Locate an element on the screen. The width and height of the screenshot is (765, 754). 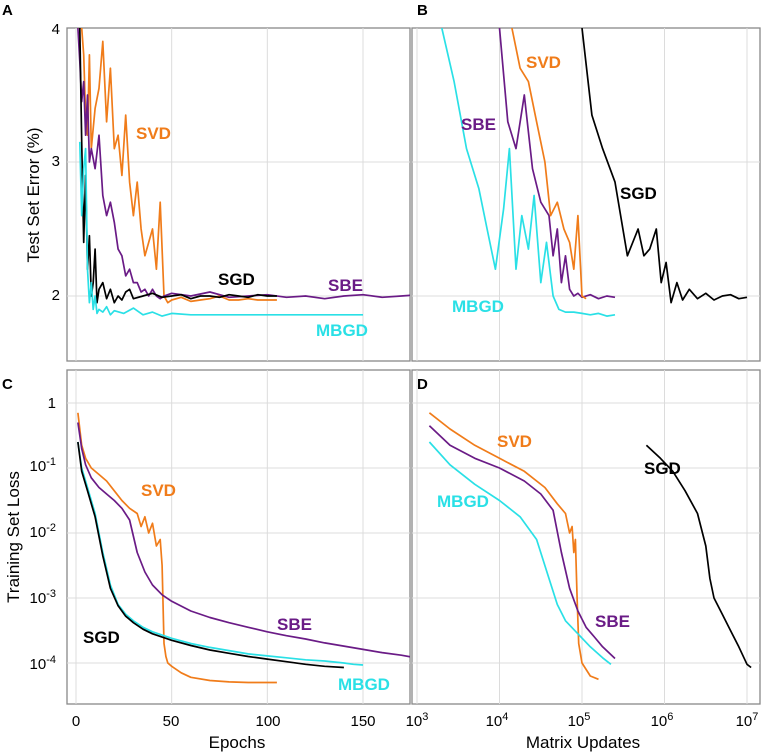
panel-a-label-mbgd: MBGD is located at coordinates (342, 330).